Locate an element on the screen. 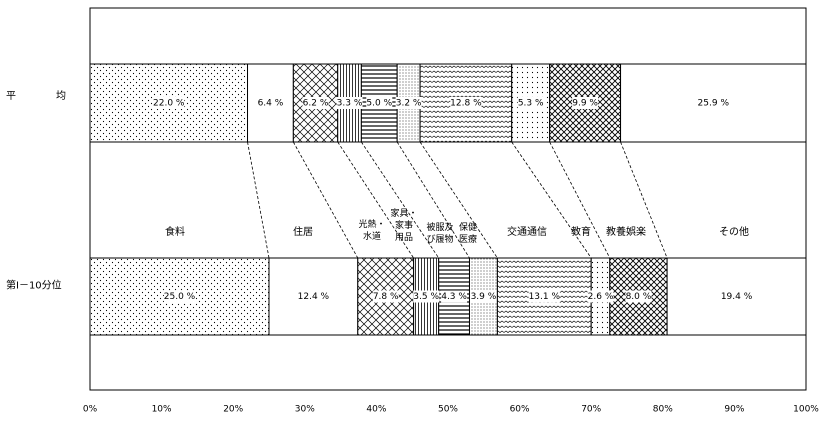 The image size is (825, 422). value-label: 13.1 % is located at coordinates (545, 297).